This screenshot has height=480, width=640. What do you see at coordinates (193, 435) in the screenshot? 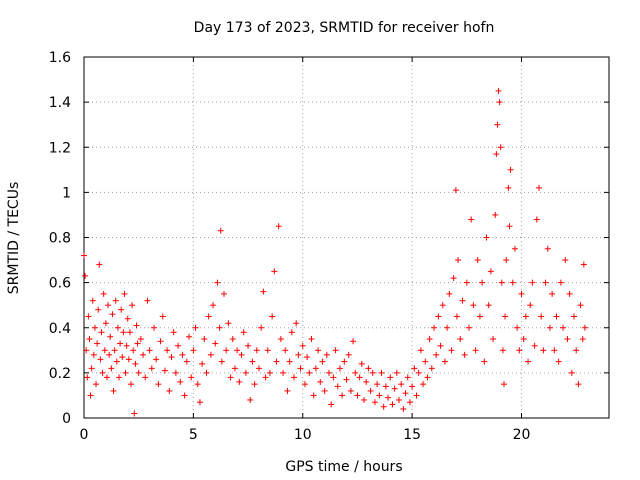
I see `x-tick-label: 5` at bounding box center [193, 435].